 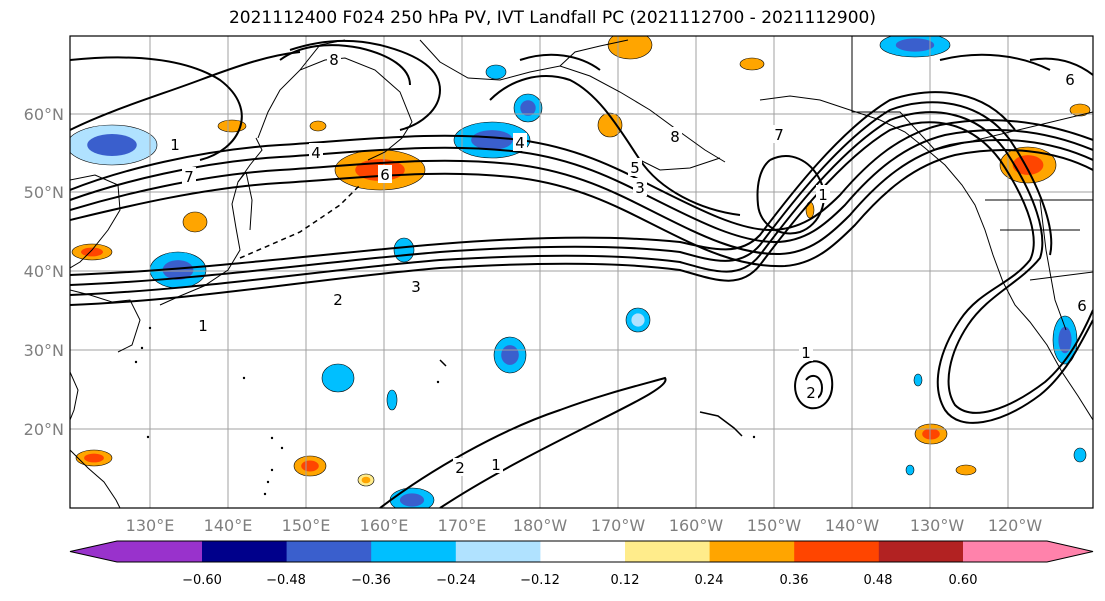 What do you see at coordinates (300, 221) in the screenshot?
I see `dashed-track` at bounding box center [300, 221].